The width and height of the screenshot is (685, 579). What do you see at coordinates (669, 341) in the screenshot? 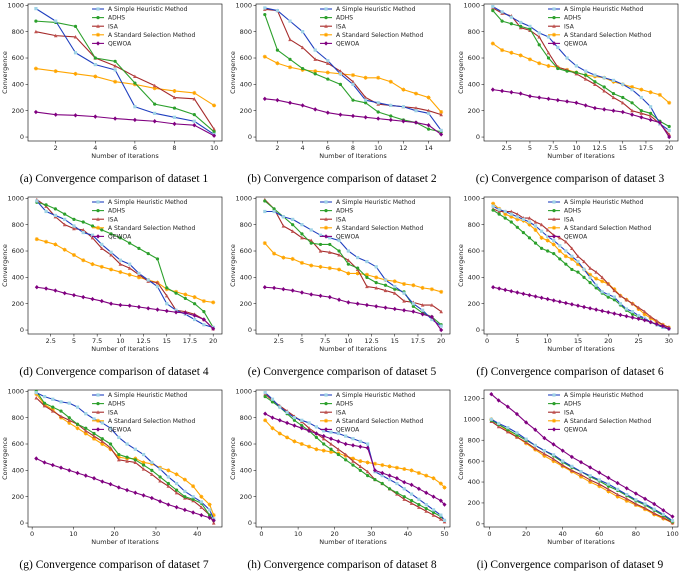
I see `x-tick-label: 30` at bounding box center [669, 341].